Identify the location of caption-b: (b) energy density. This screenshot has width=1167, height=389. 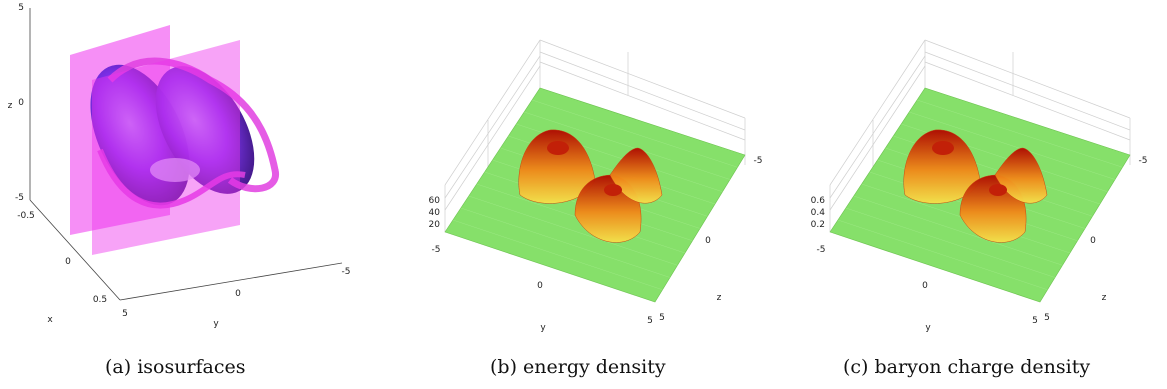
(578, 367).